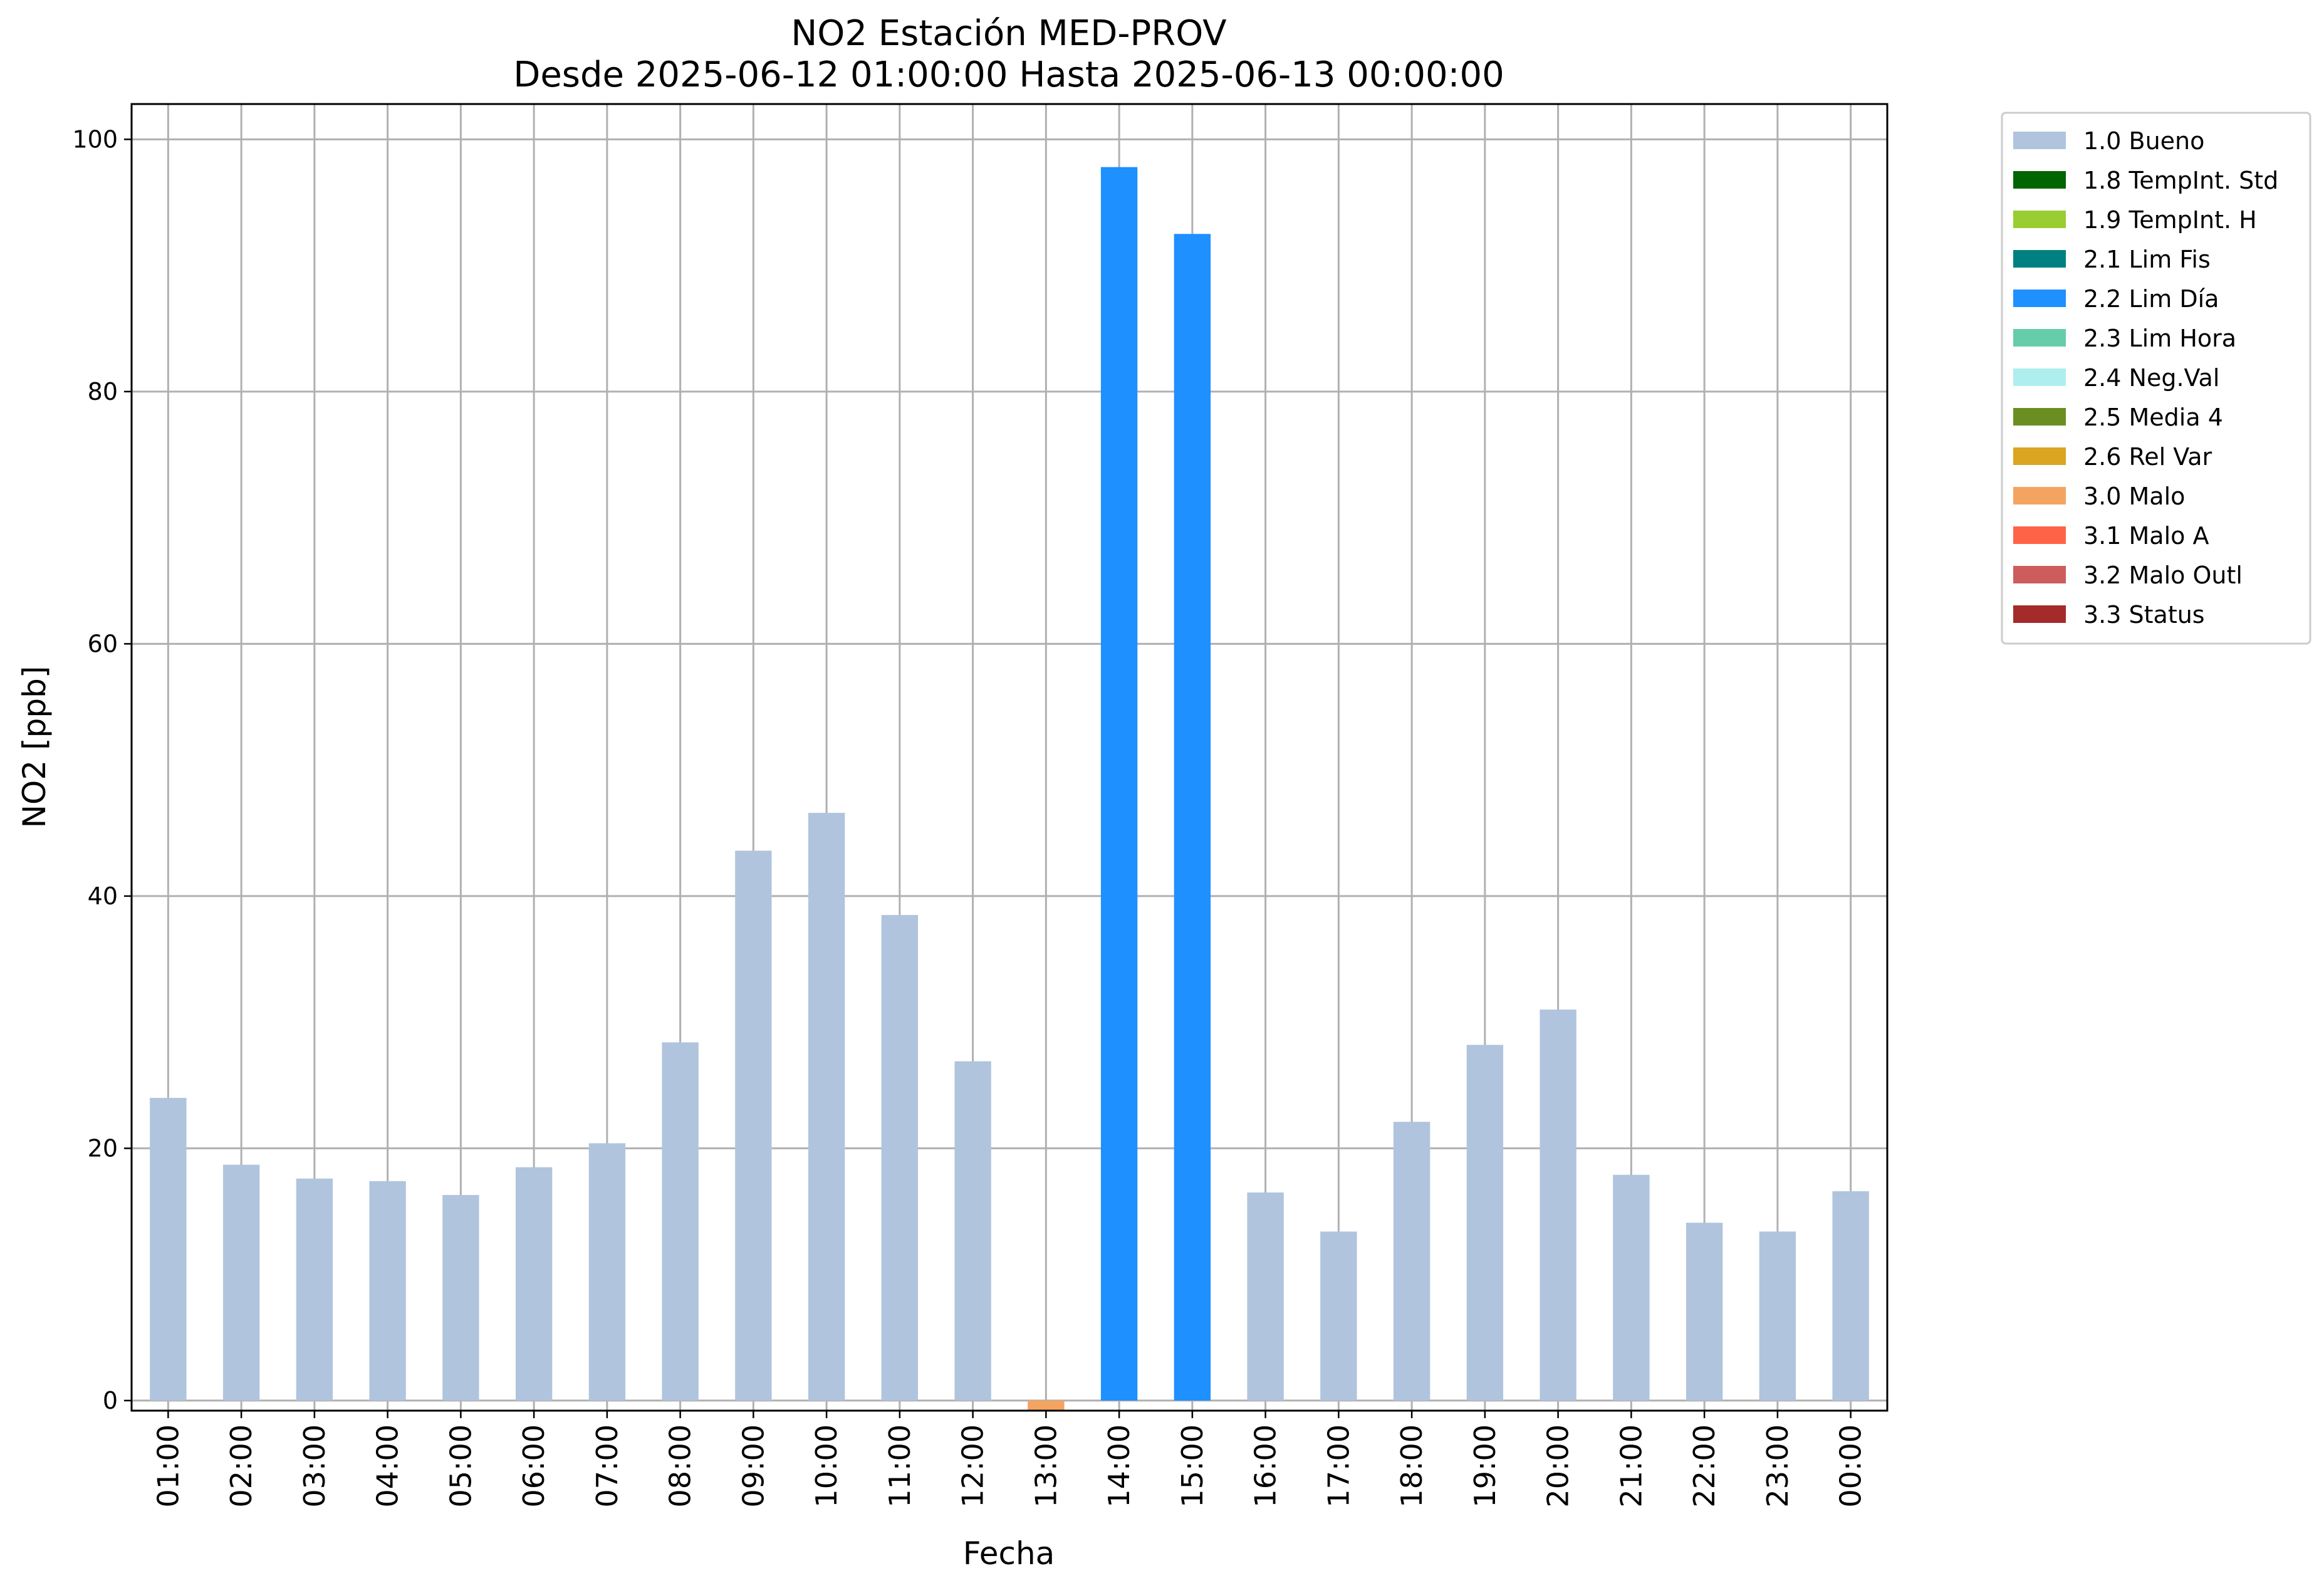  I want to click on x-tick-label: 13:00, so click(1046, 1466).